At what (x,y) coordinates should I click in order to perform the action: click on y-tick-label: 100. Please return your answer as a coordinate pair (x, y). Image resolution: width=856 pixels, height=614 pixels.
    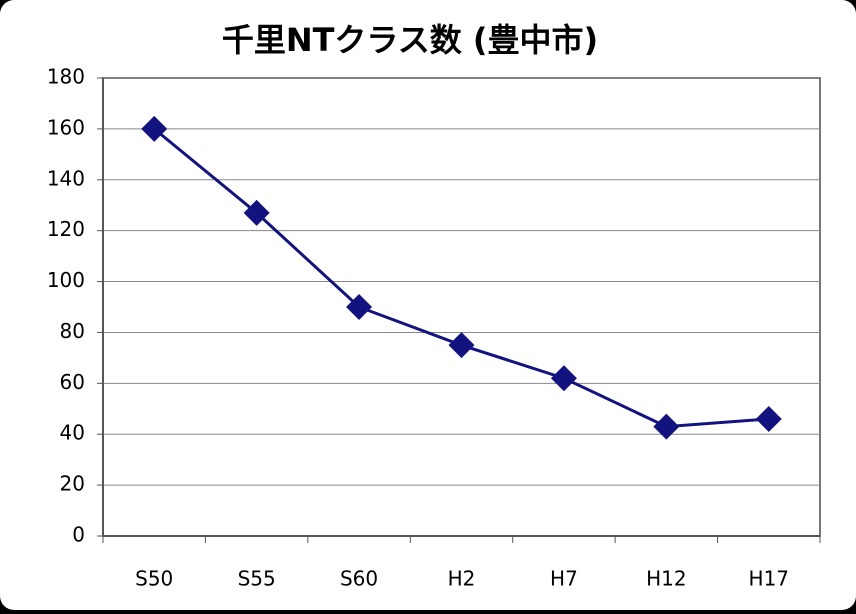
    Looking at the image, I should click on (66, 280).